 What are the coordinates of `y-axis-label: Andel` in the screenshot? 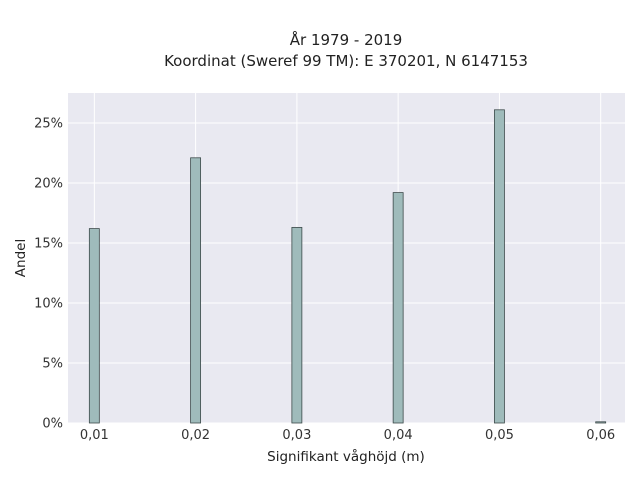 It's located at (21, 258).